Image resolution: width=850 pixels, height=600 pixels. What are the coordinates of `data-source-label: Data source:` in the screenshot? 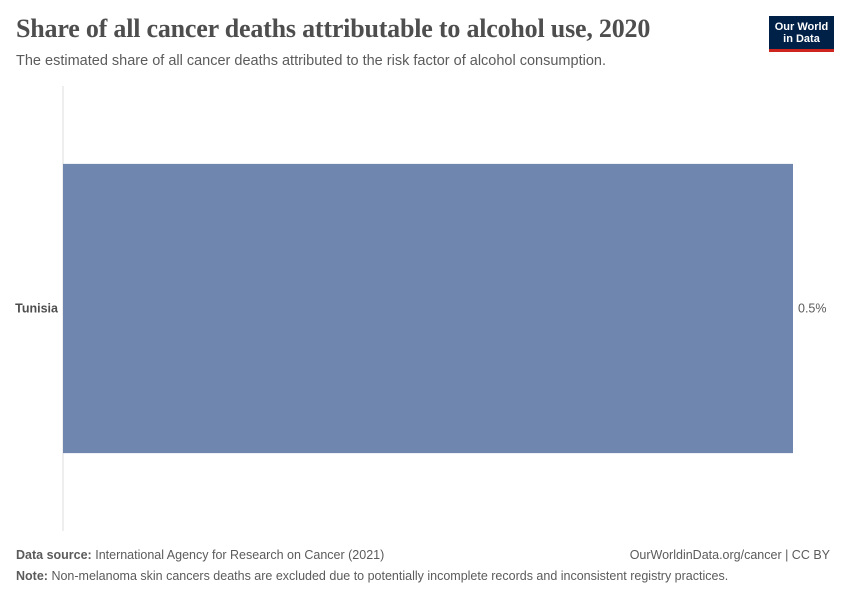 It's located at (54, 555).